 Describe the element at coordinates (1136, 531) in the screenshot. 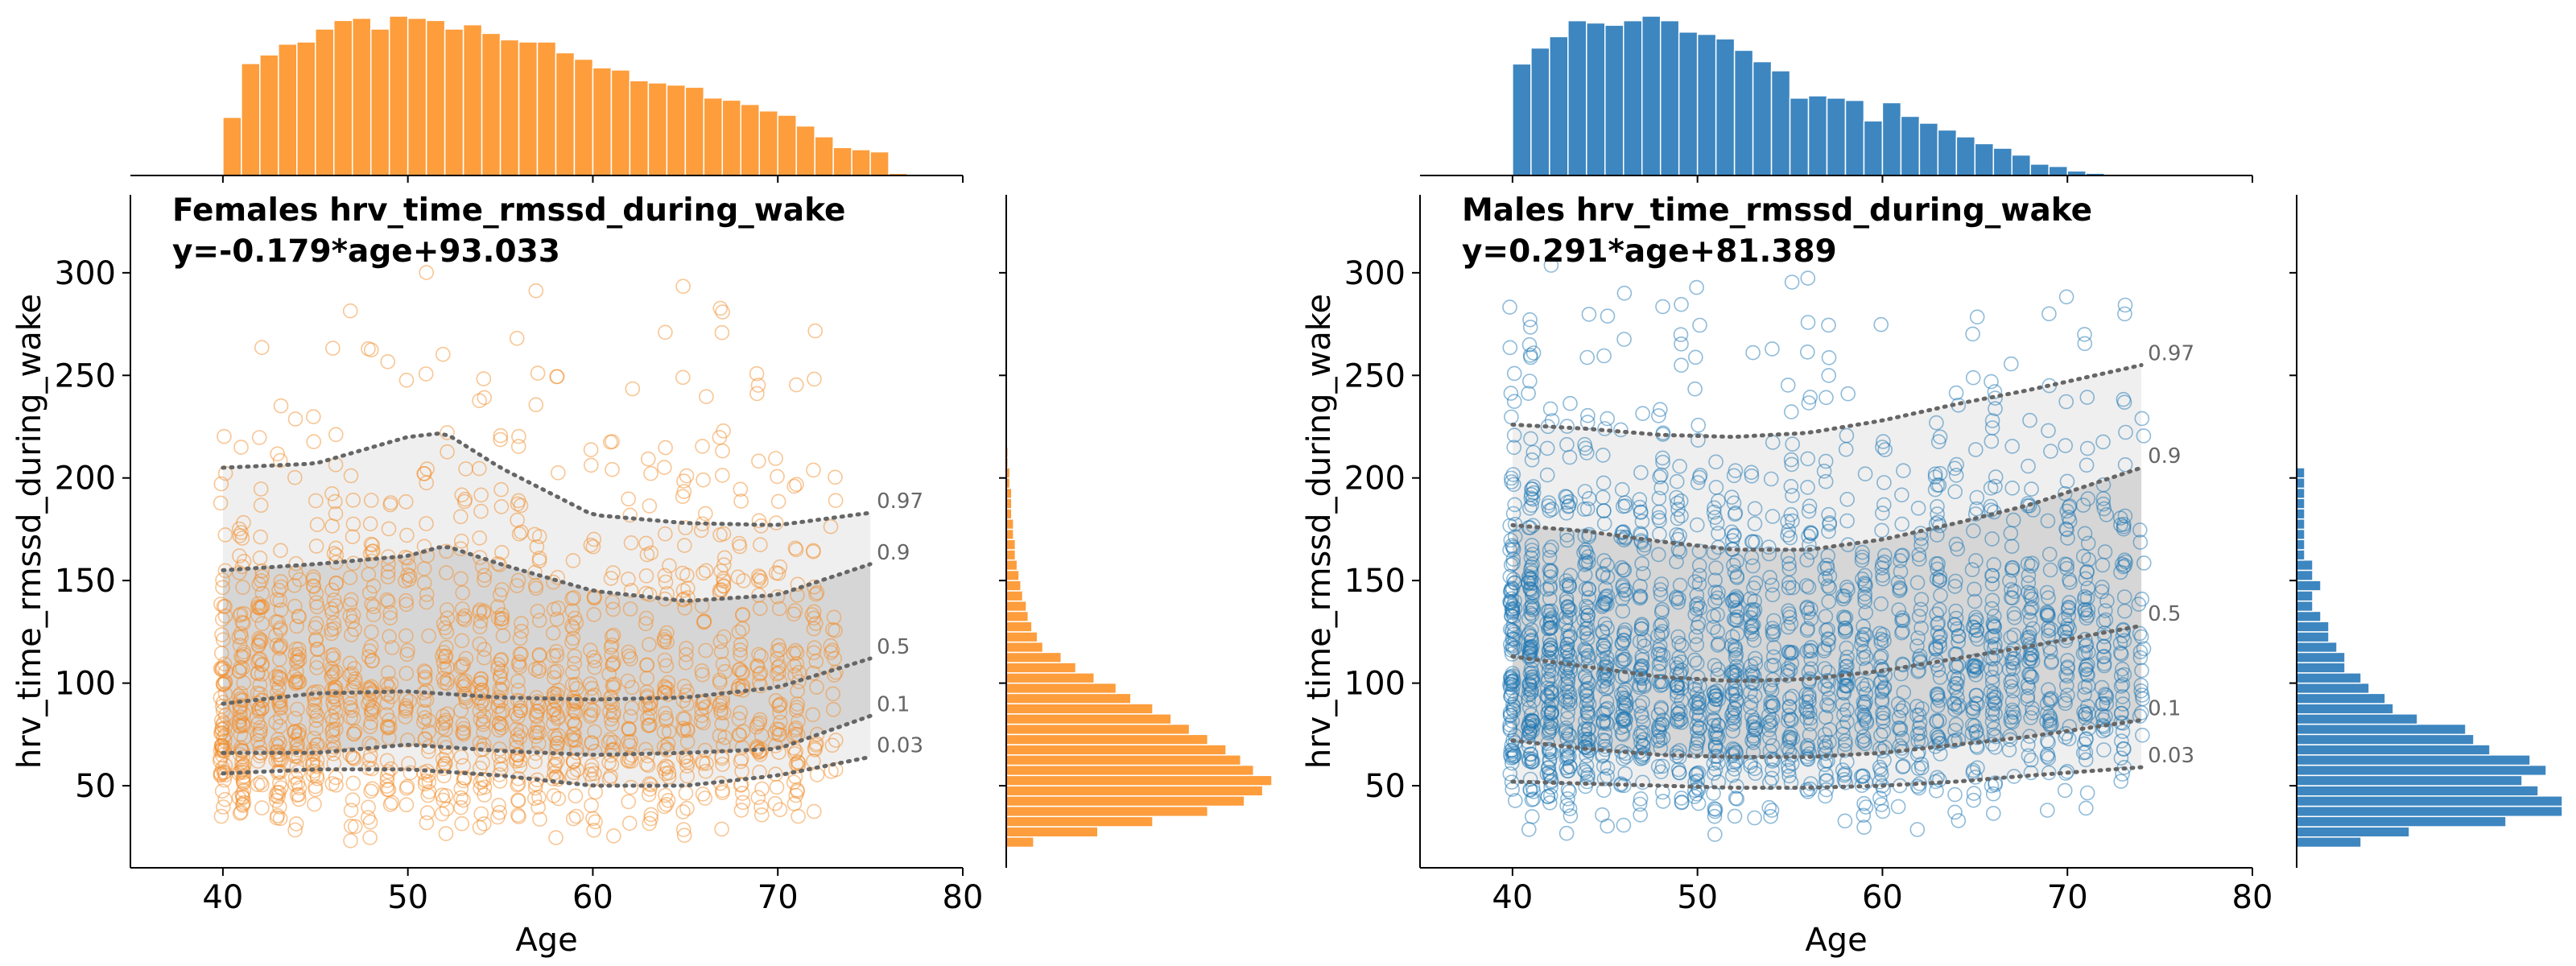

I see `females-value-histogram` at that location.